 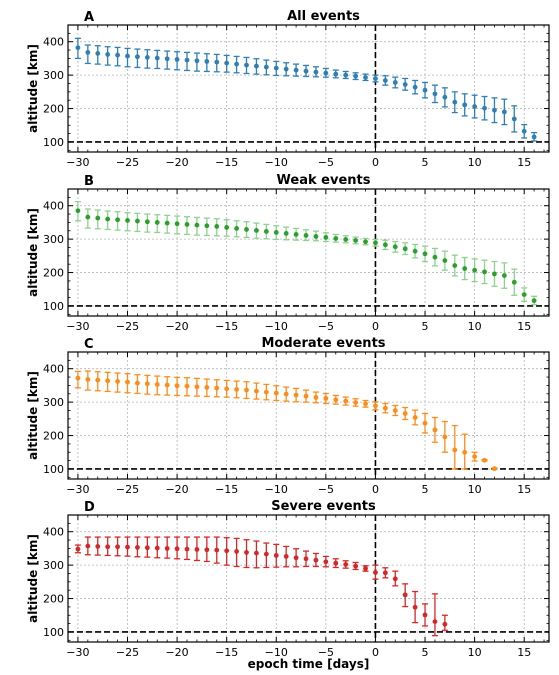 I want to click on x-axis-label: epoch time [days], so click(x=309, y=664).